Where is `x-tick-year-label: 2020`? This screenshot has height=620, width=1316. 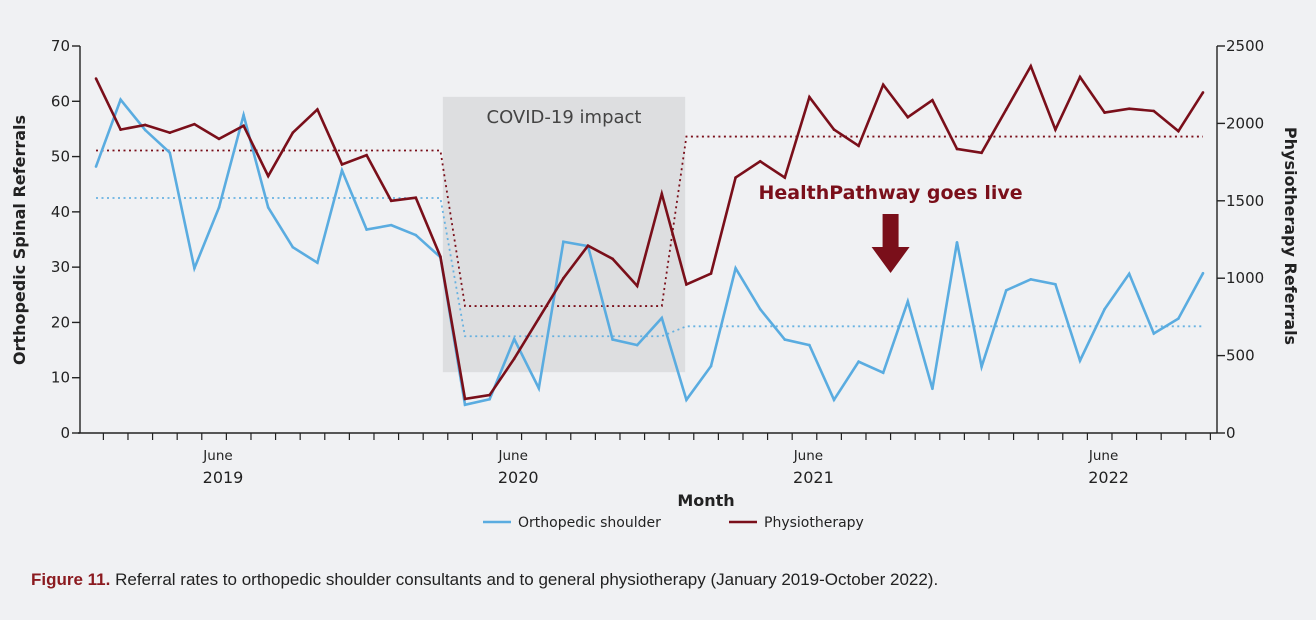 x-tick-year-label: 2020 is located at coordinates (518, 477).